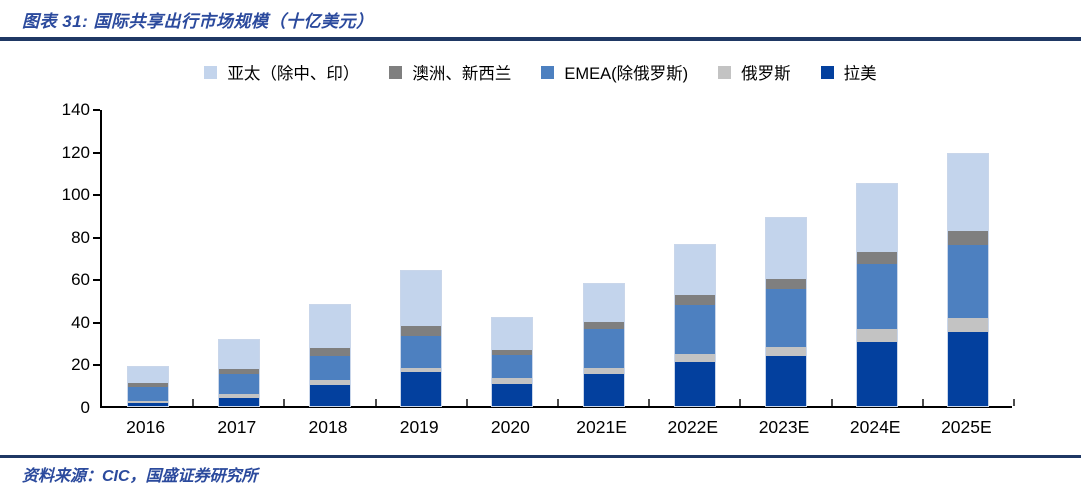 This screenshot has height=490, width=1081. Describe the element at coordinates (462, 74) in the screenshot. I see `legend-label: 澳洲、新西兰` at that location.